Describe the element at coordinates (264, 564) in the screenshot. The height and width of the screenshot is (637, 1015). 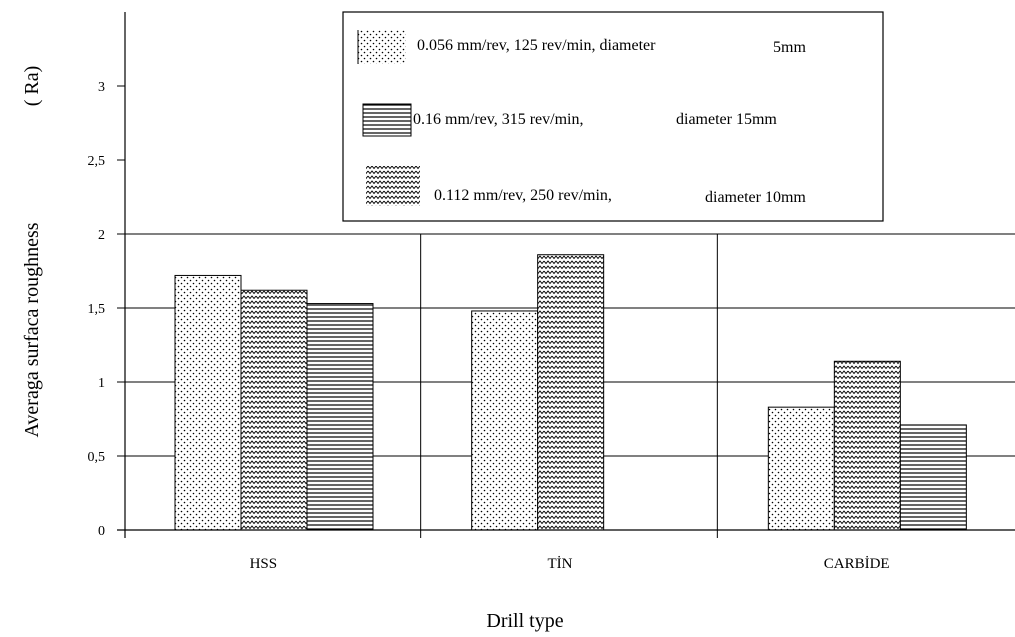
I see `x-tick-label: HSS` at that location.